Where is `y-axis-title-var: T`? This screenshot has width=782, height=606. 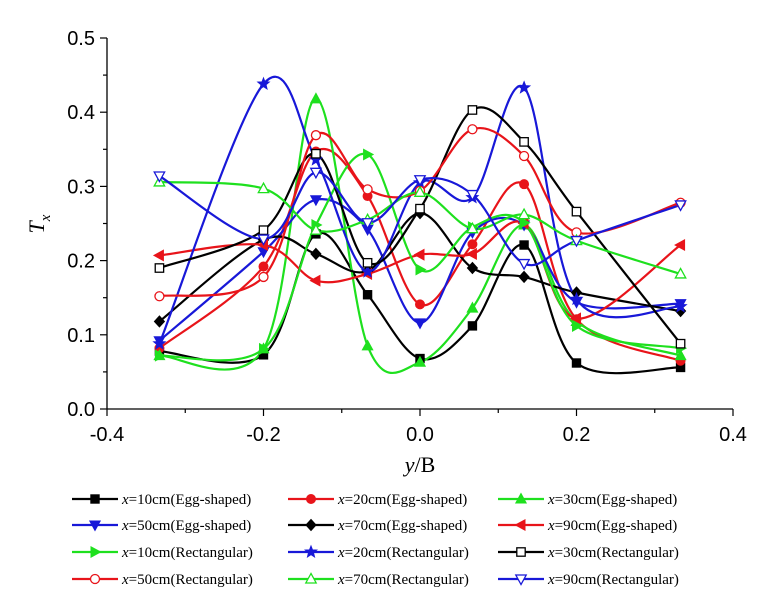 y-axis-title-var: T is located at coordinates (36, 226).